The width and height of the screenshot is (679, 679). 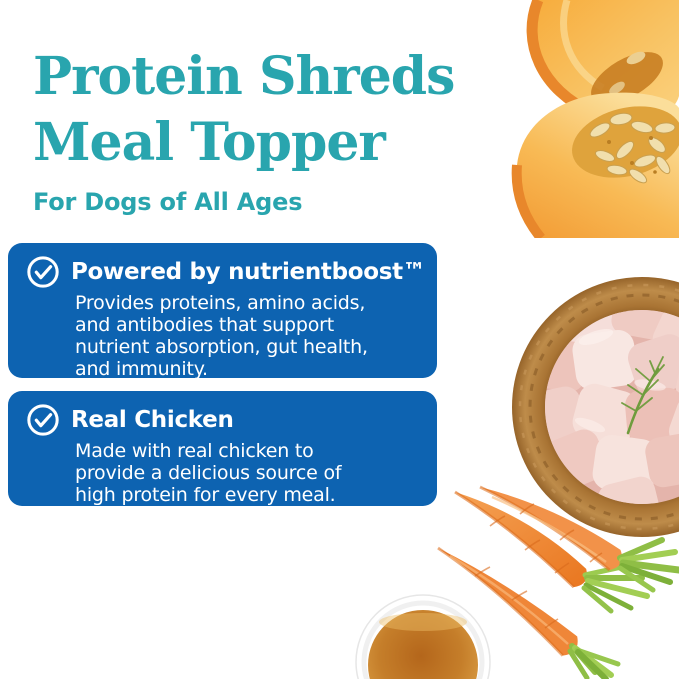 What do you see at coordinates (208, 473) in the screenshot?
I see `feature-body-line: provide a delicious source of` at bounding box center [208, 473].